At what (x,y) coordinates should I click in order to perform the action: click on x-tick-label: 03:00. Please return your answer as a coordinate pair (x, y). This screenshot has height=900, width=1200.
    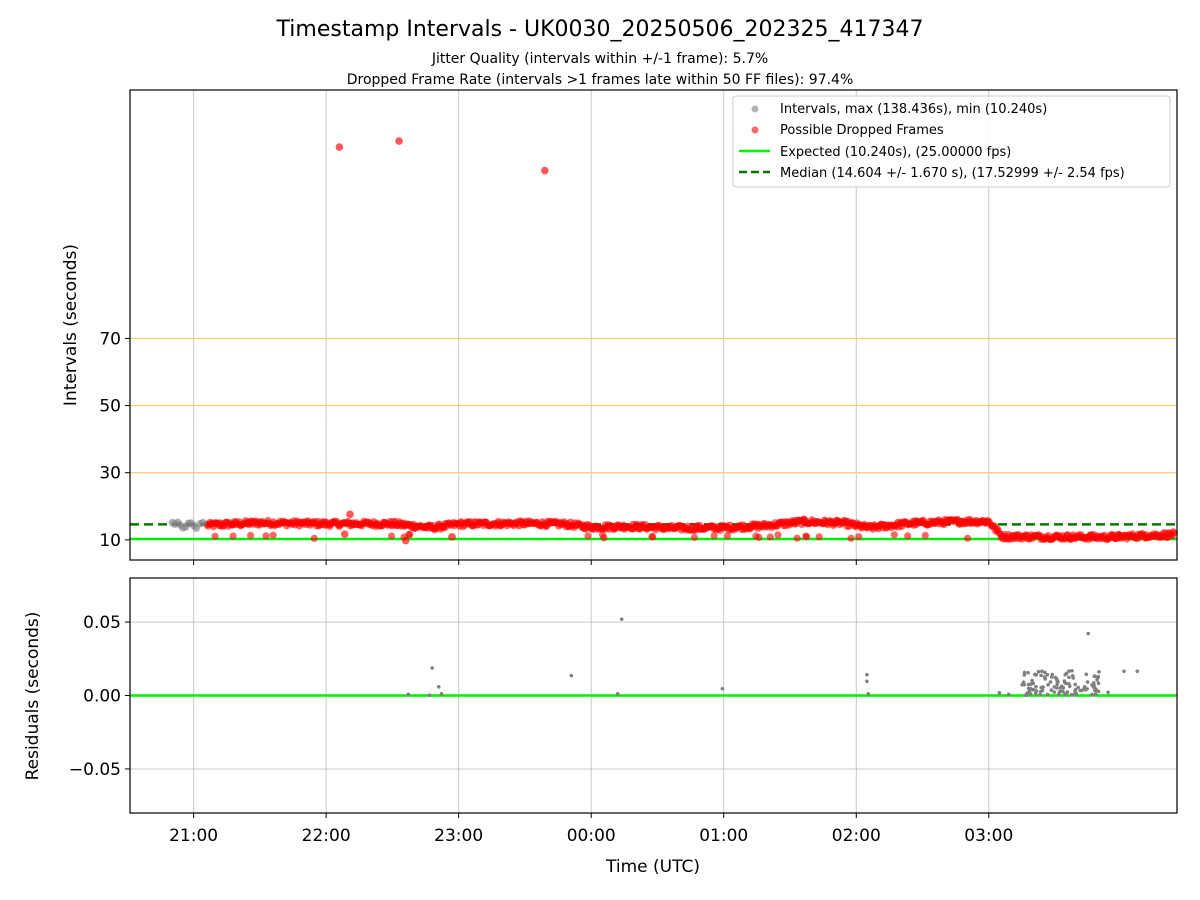
    Looking at the image, I should click on (988, 836).